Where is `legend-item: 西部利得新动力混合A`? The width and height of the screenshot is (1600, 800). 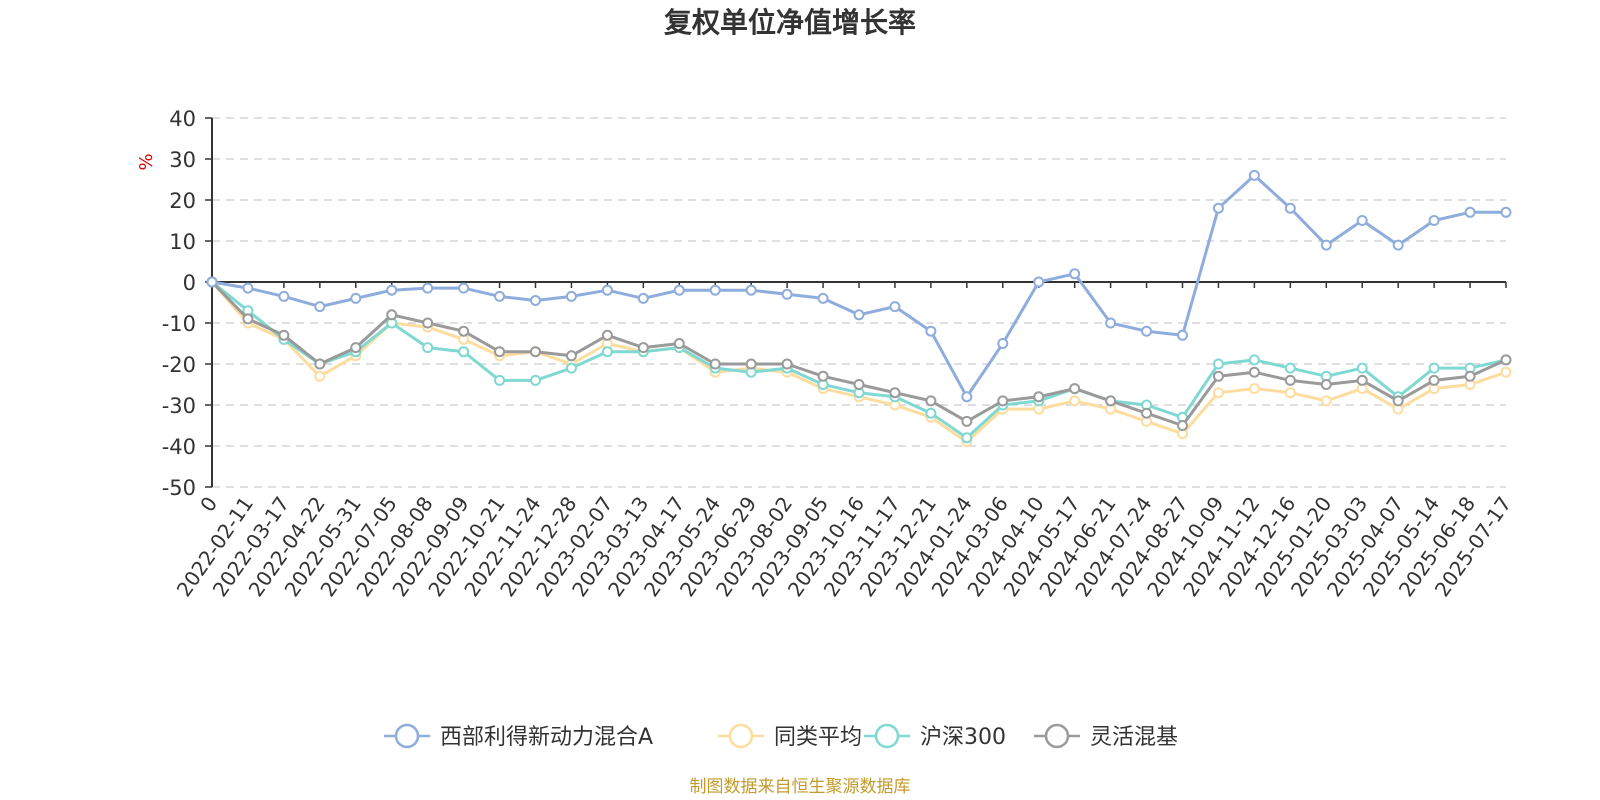
legend-item: 西部利得新动力混合A is located at coordinates (518, 736).